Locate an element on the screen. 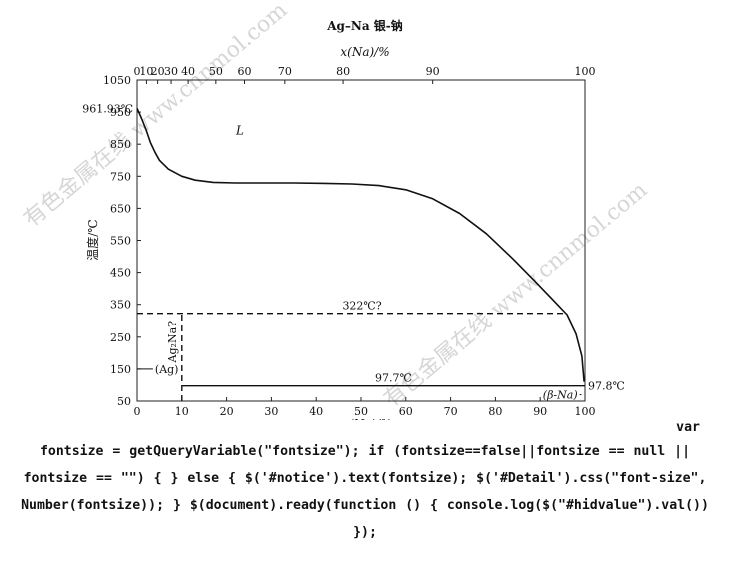 This screenshot has width=730, height=580. watermark-text: 有色金属在线 www.cnnmol.com is located at coordinates (155, 116).